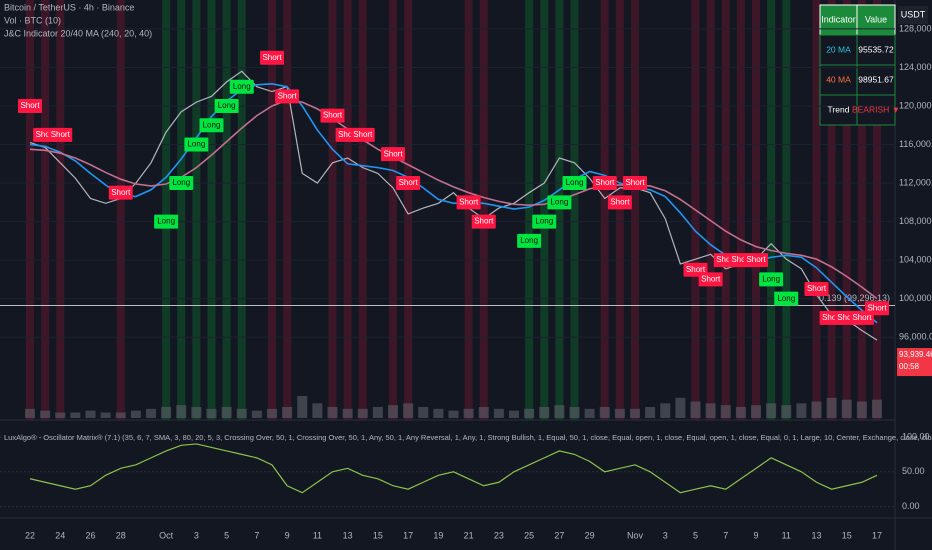 The height and width of the screenshot is (550, 932). Describe the element at coordinates (838, 49) in the screenshot. I see `table-text: 20 MA` at that location.